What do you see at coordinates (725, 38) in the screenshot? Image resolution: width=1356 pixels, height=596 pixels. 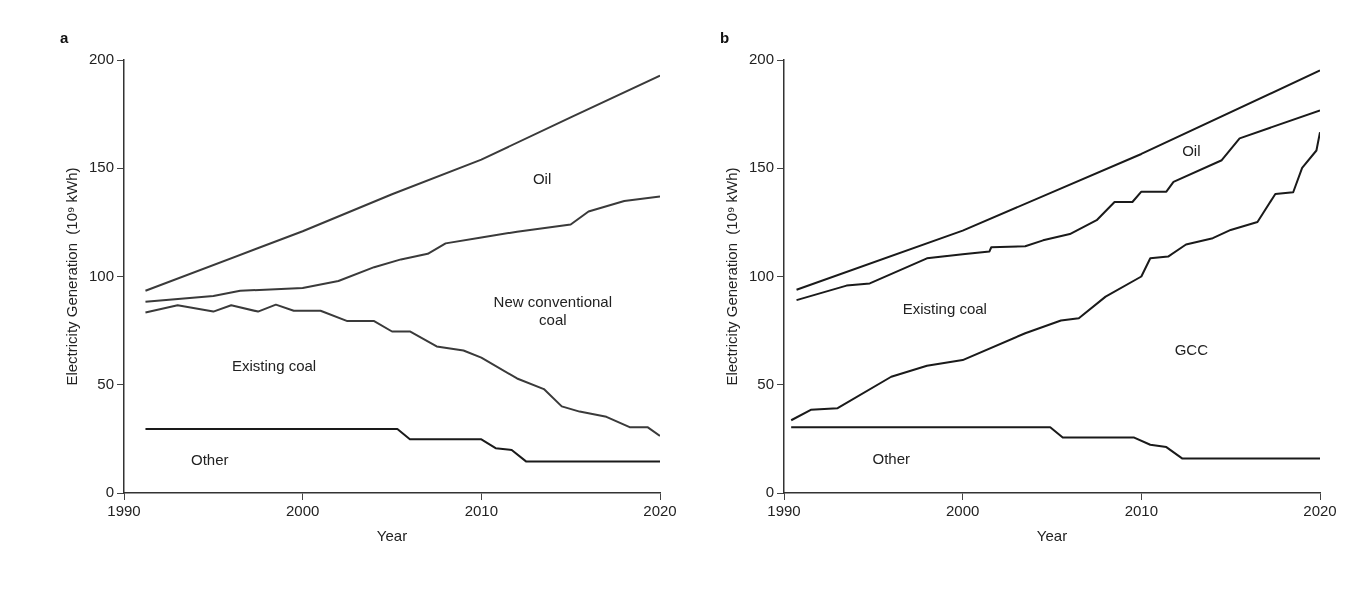 I see `chart-title: b` at bounding box center [725, 38].